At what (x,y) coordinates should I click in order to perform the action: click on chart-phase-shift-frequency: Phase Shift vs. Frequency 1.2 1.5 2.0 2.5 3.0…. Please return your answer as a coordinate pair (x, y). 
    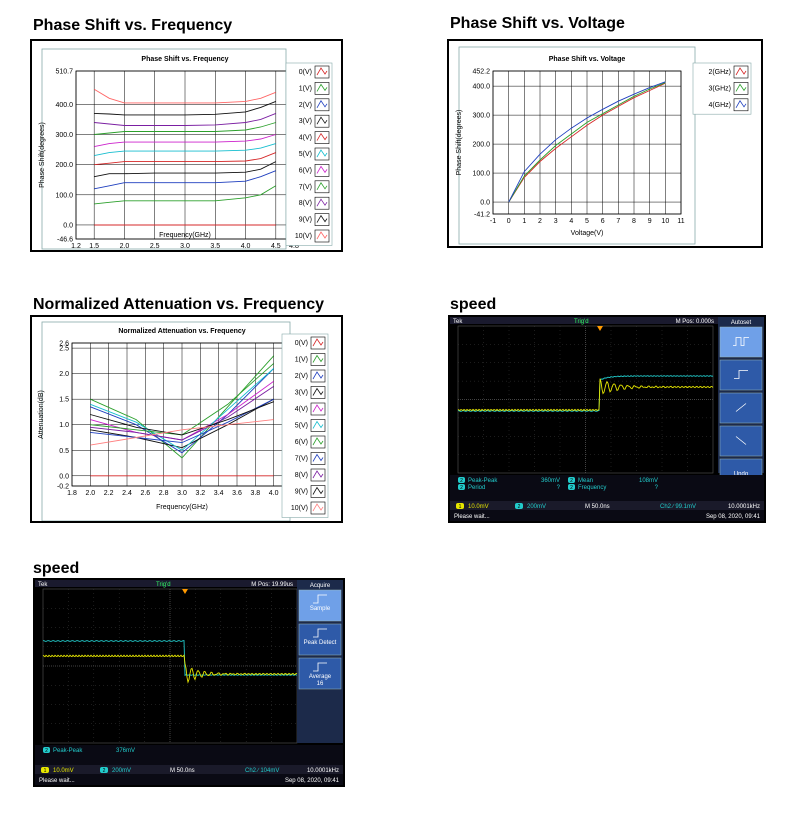
    Looking at the image, I should click on (186, 149).